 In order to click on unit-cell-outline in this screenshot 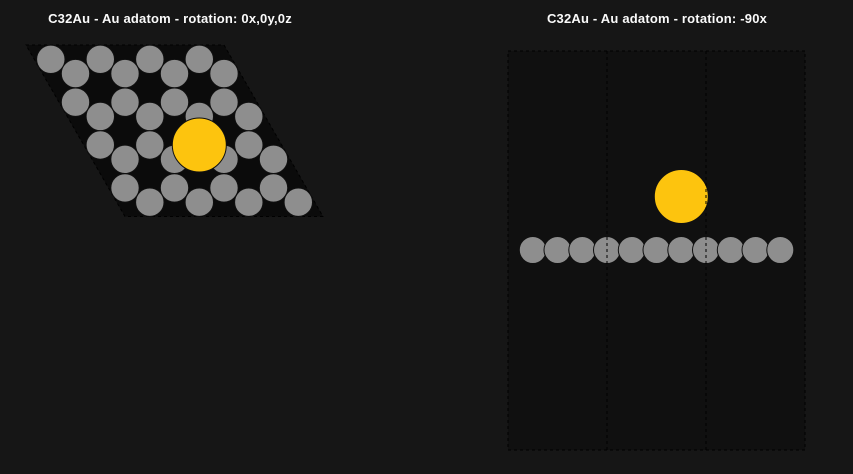, I will do `click(174, 130)`.